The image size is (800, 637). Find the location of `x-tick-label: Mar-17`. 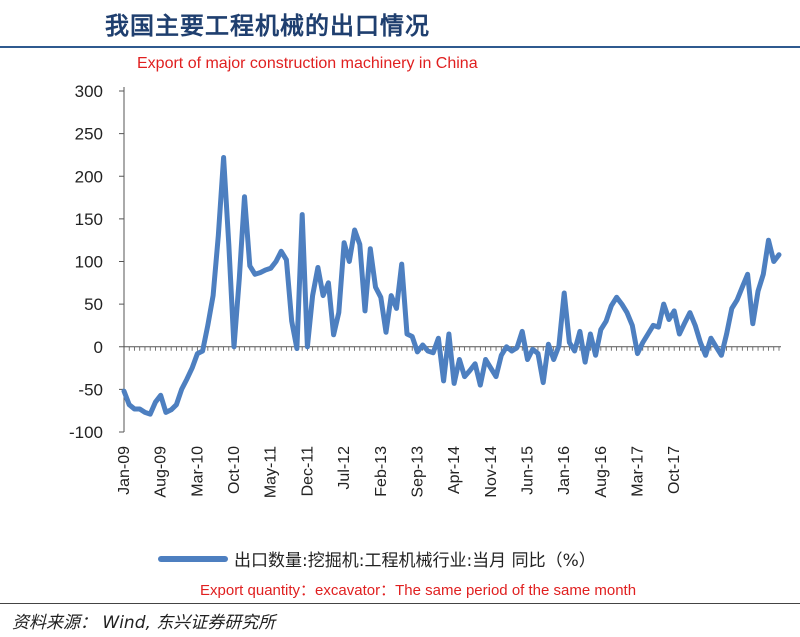

x-tick-label: Mar-17 is located at coordinates (638, 471).